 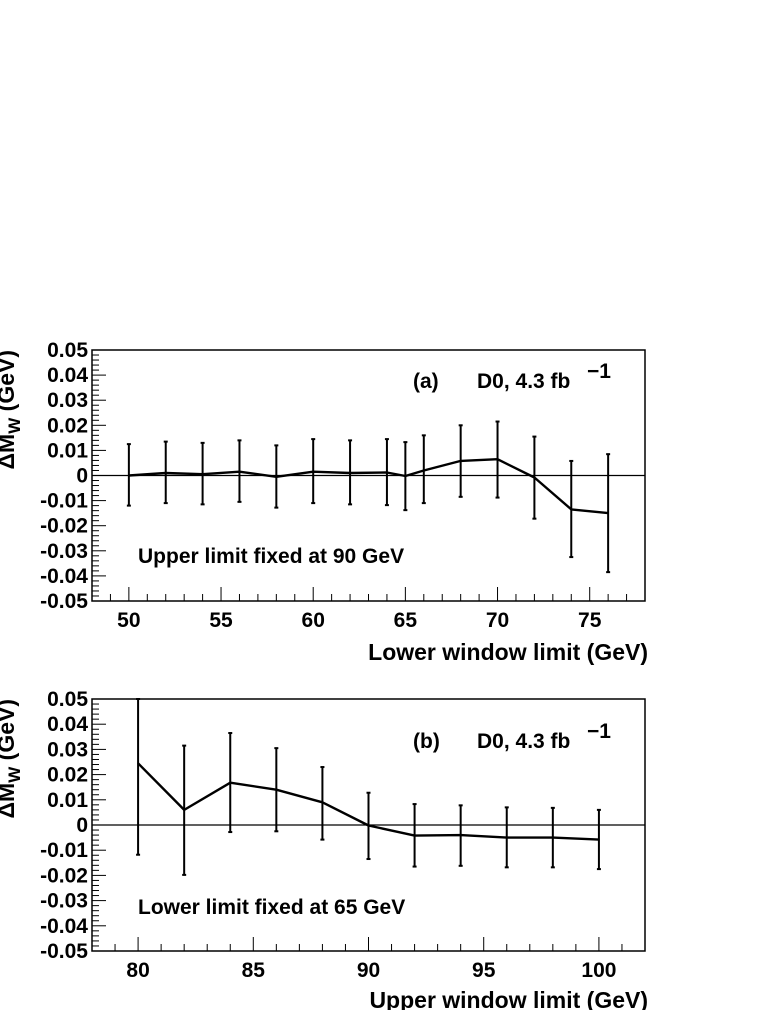 What do you see at coordinates (497, 620) in the screenshot?
I see `x-tick-label: 70` at bounding box center [497, 620].